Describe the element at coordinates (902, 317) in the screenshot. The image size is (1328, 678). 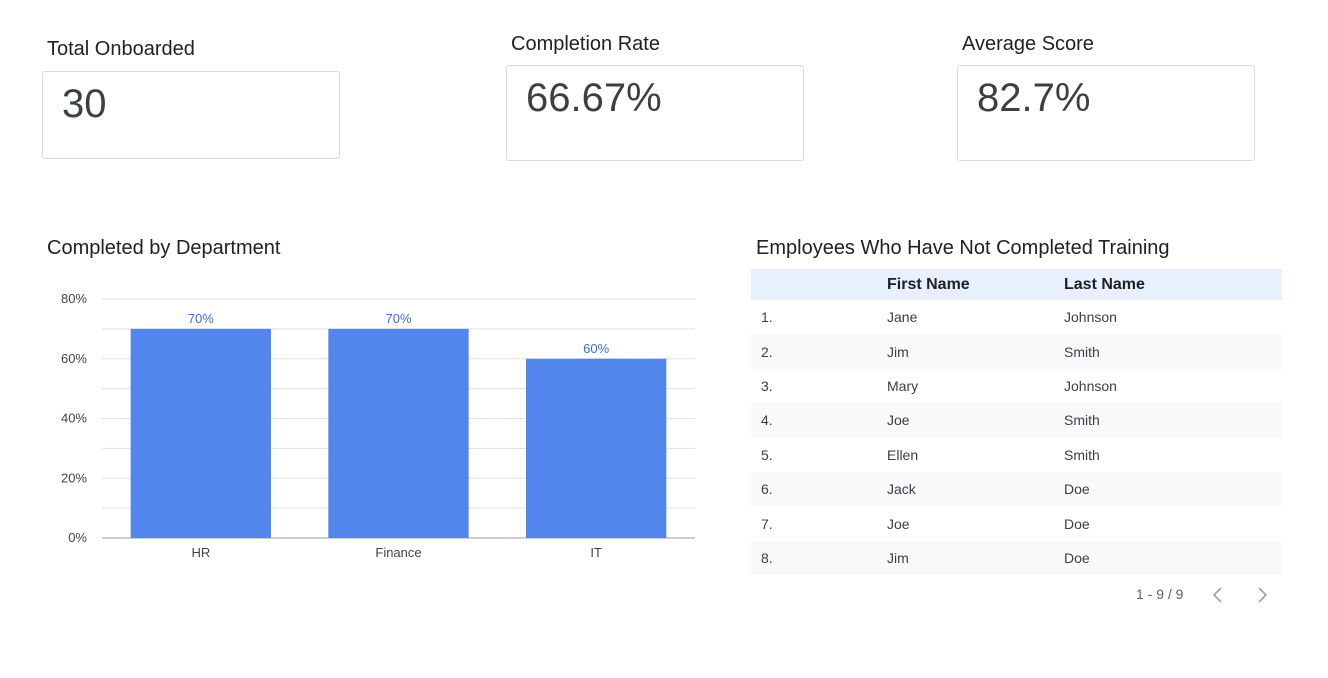
I see `first-name-cell: Jane` at that location.